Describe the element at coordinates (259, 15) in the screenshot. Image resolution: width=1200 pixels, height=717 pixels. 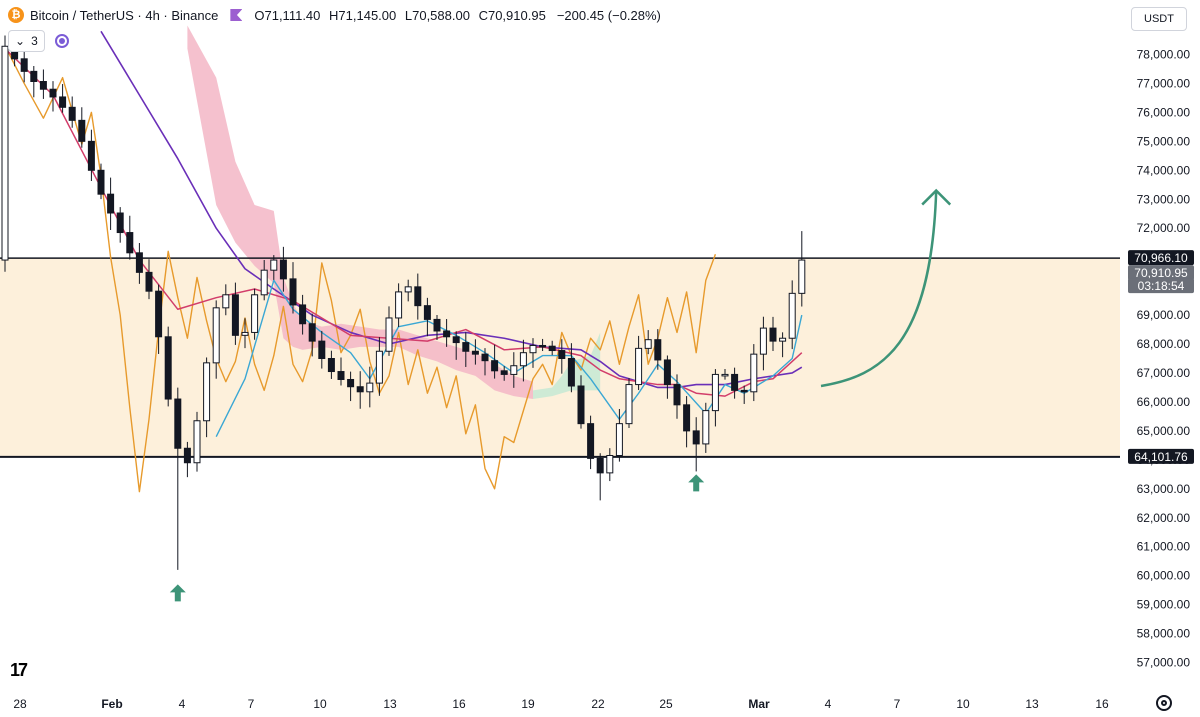
I see `open-label: O` at that location.